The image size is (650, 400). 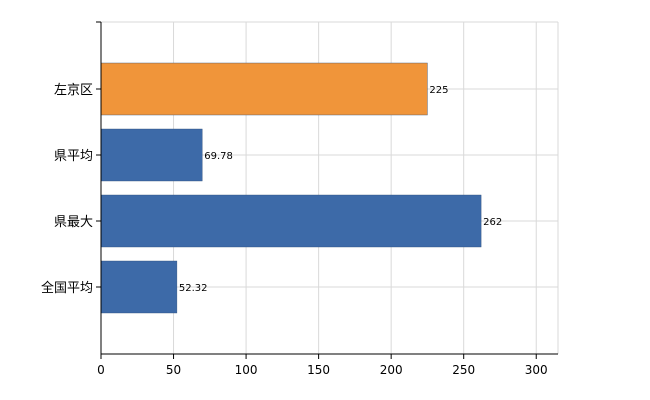 What do you see at coordinates (246, 370) in the screenshot?
I see `x-tick-label-2: 100` at bounding box center [246, 370].